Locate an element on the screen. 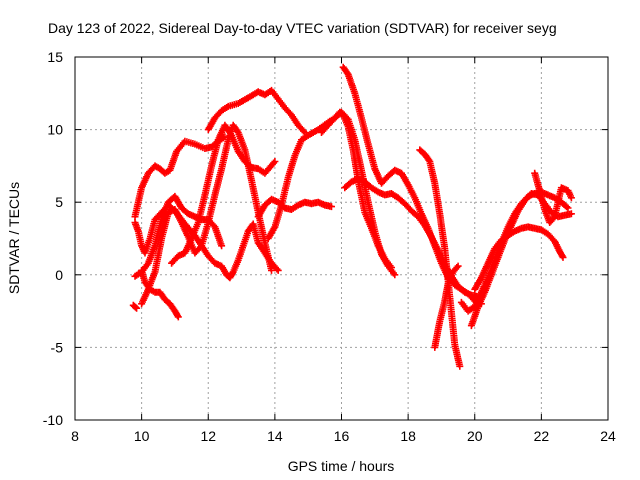 This screenshot has width=640, height=480. x-tick-label: 12 is located at coordinates (208, 436).